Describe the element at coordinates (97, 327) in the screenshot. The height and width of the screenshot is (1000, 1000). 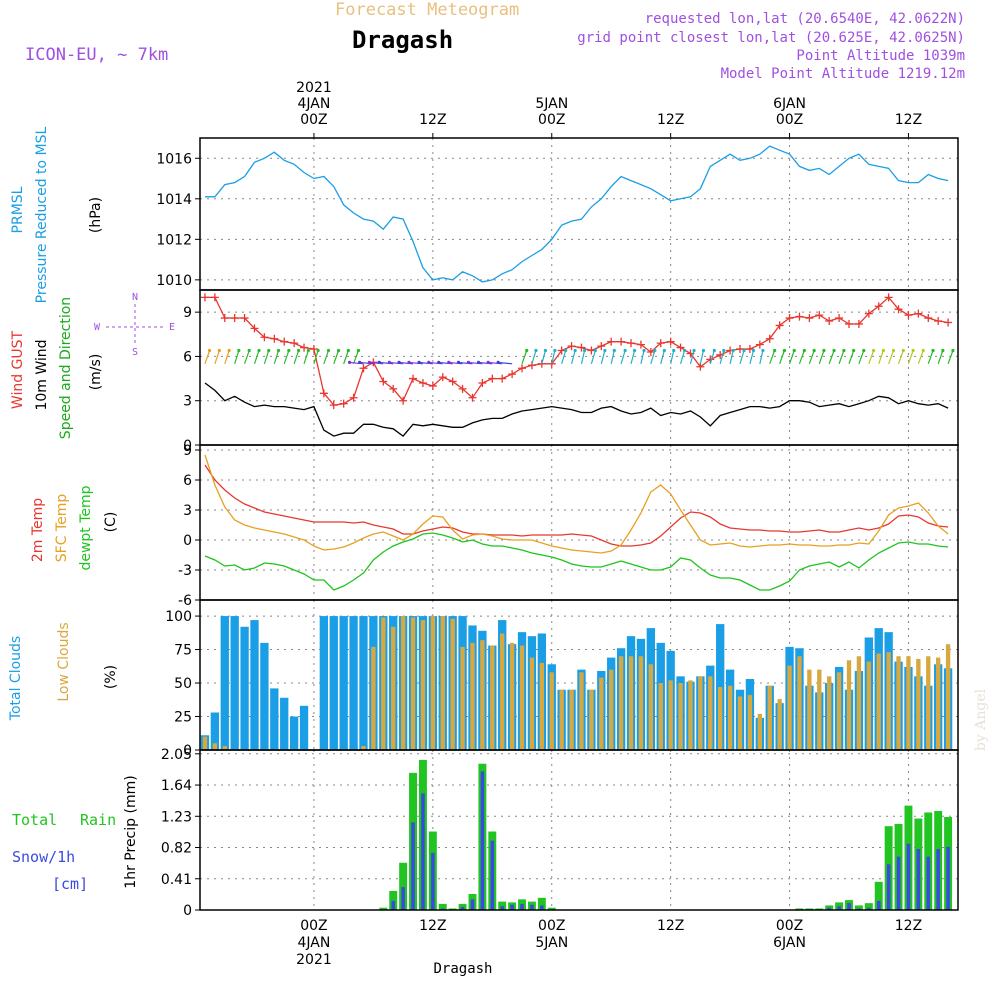
I see `compass-west: W` at that location.